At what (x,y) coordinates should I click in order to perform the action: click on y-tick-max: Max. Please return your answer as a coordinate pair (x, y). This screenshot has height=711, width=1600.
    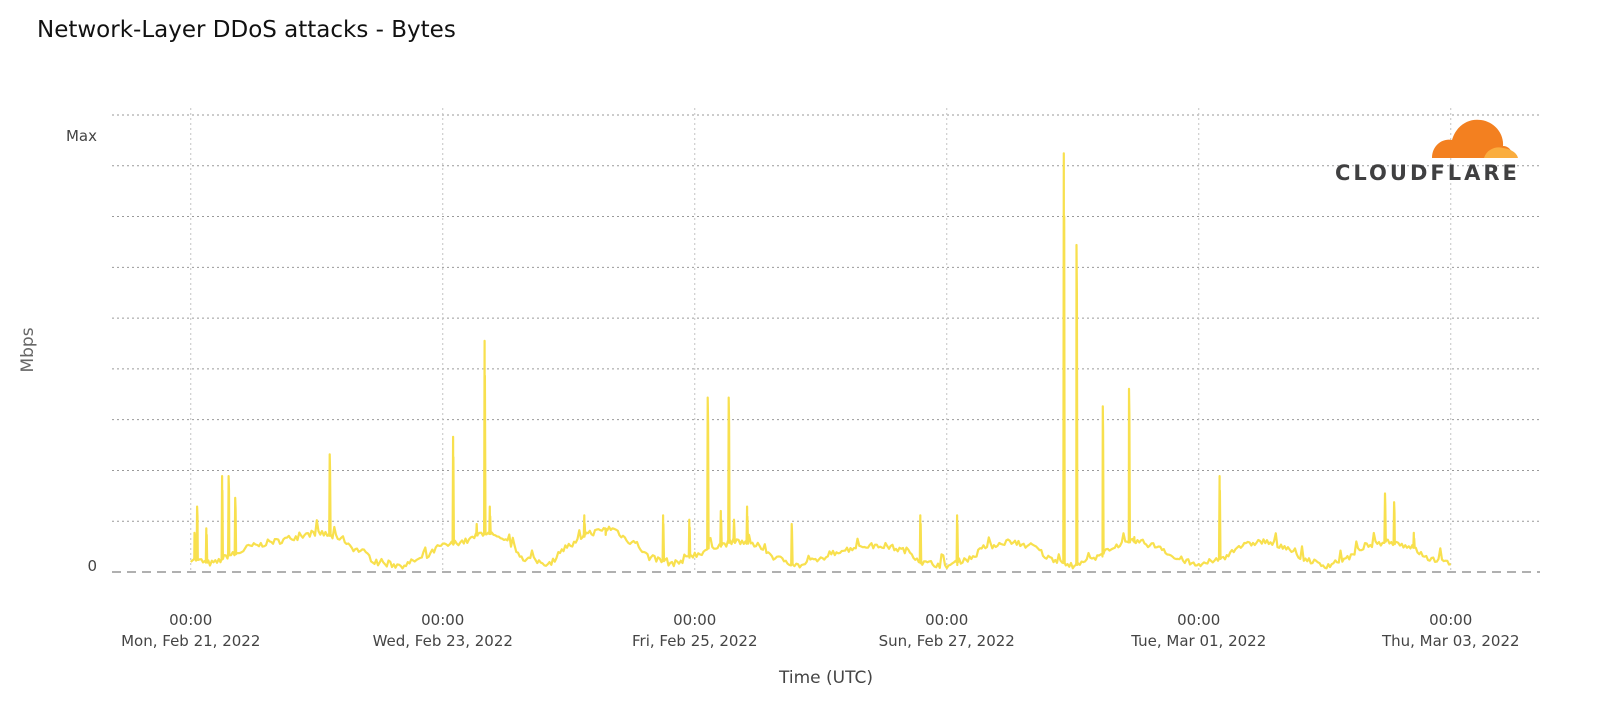
    Looking at the image, I should click on (81, 136).